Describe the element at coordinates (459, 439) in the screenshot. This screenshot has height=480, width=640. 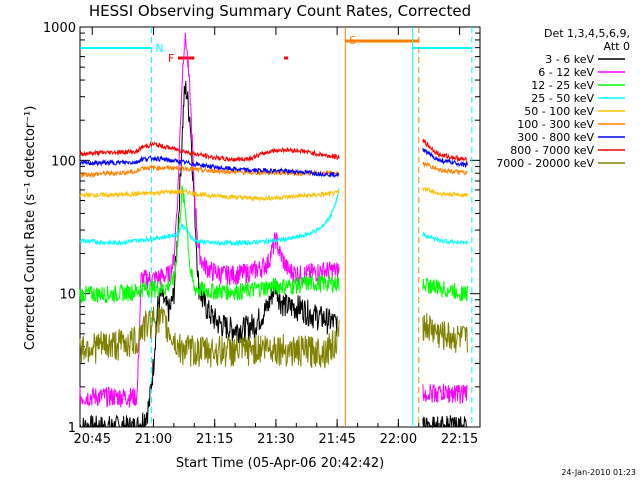
I see `x-tick-label: 22:15` at that location.